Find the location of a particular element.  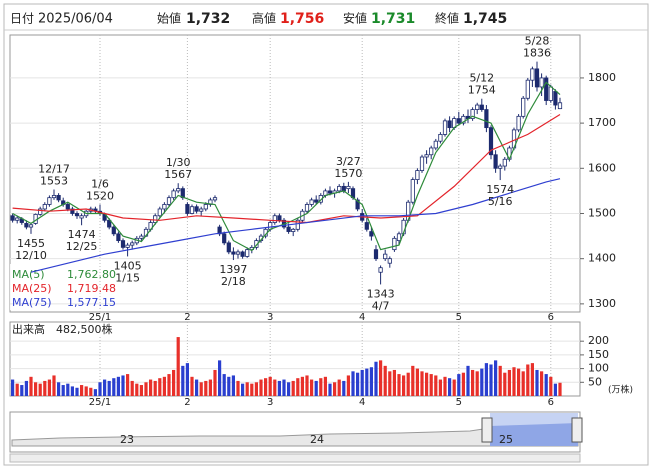

close-label: 終値 is located at coordinates (447, 18).